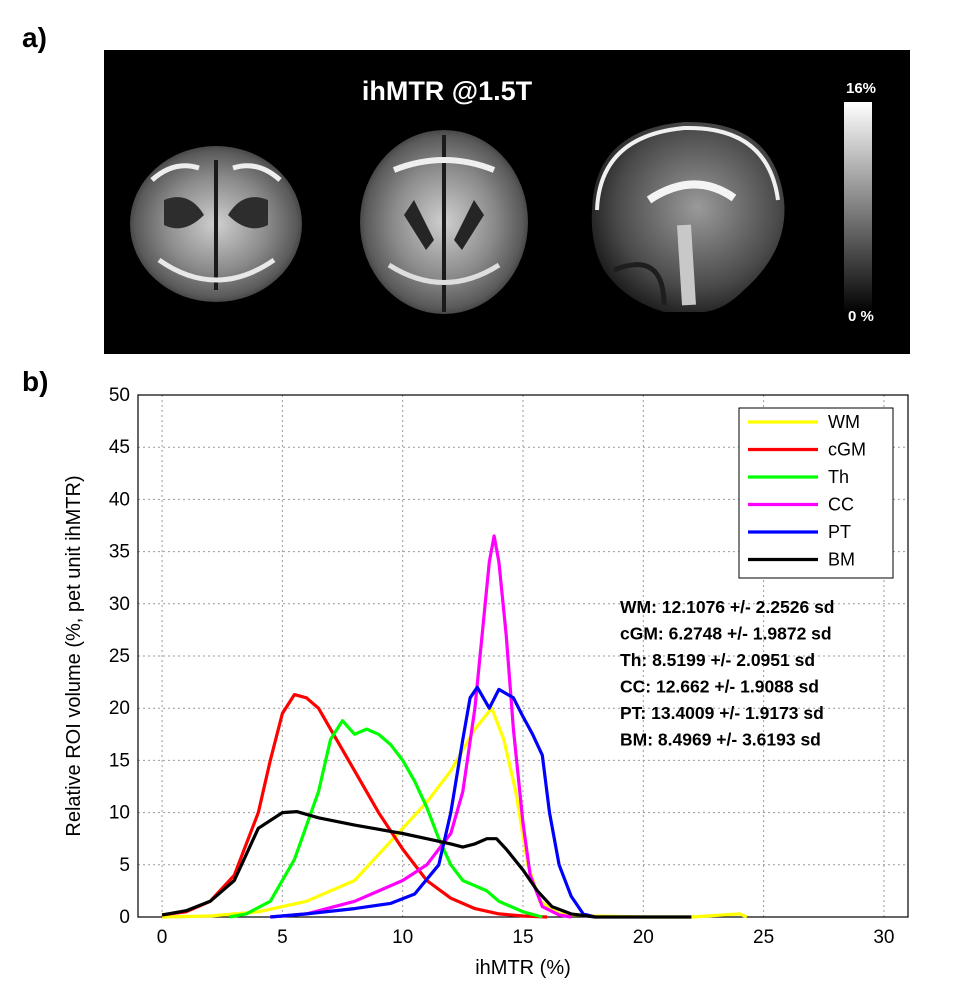 Image resolution: width=966 pixels, height=991 pixels. I want to click on legend-label-cc: CC, so click(841, 505).